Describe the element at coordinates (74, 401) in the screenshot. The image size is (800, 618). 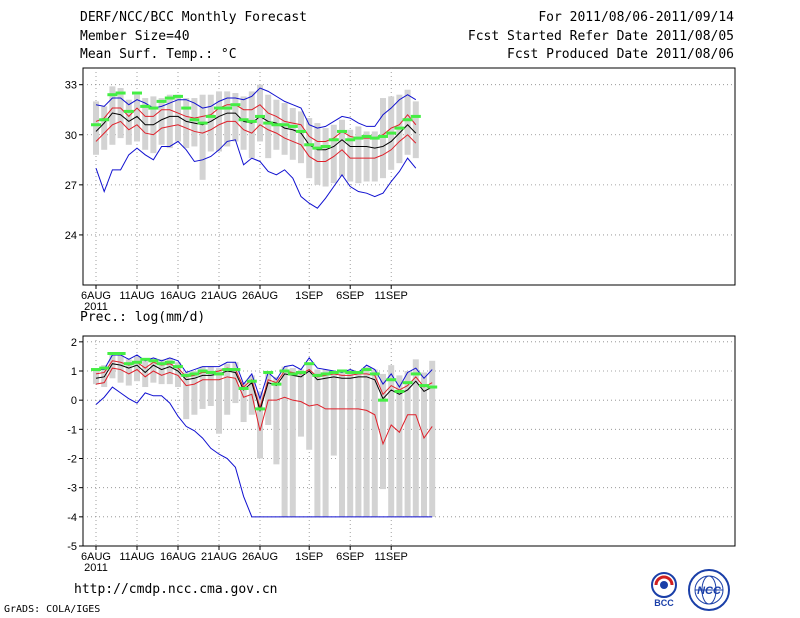
I see `prec-ytick-label: 0` at that location.